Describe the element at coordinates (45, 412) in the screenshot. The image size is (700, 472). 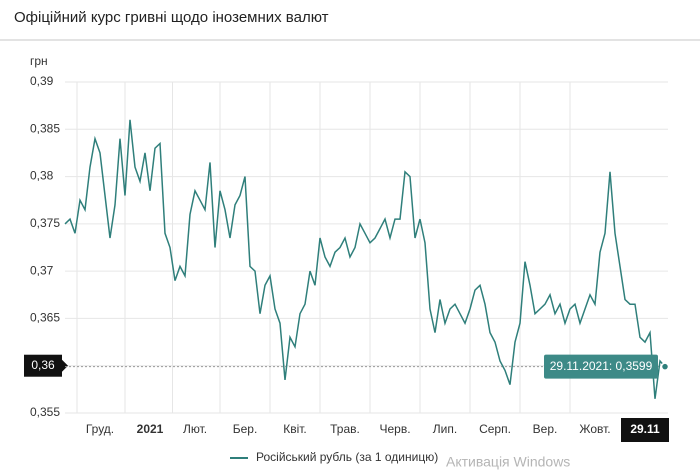
I see `y-tick-label: 0,355` at that location.